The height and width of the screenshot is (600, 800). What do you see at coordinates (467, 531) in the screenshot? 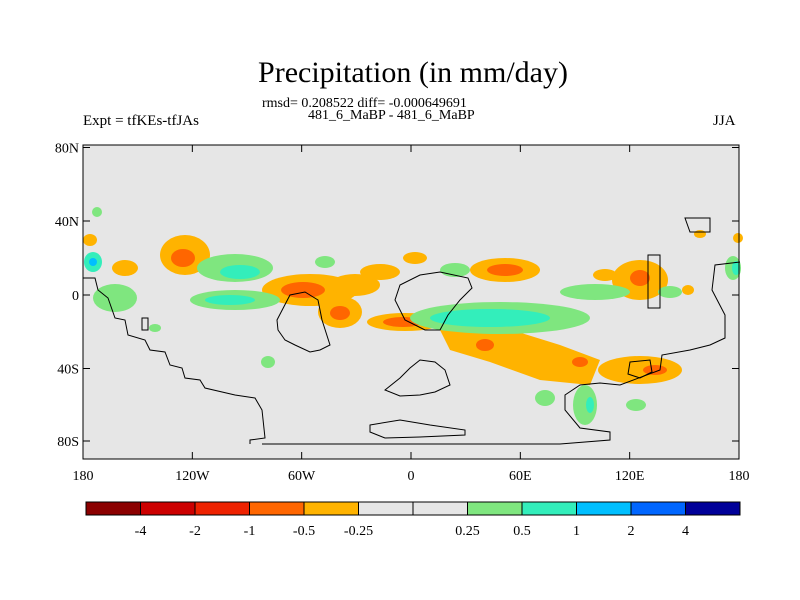
I see `colorbar-label: 0.25` at bounding box center [467, 531].